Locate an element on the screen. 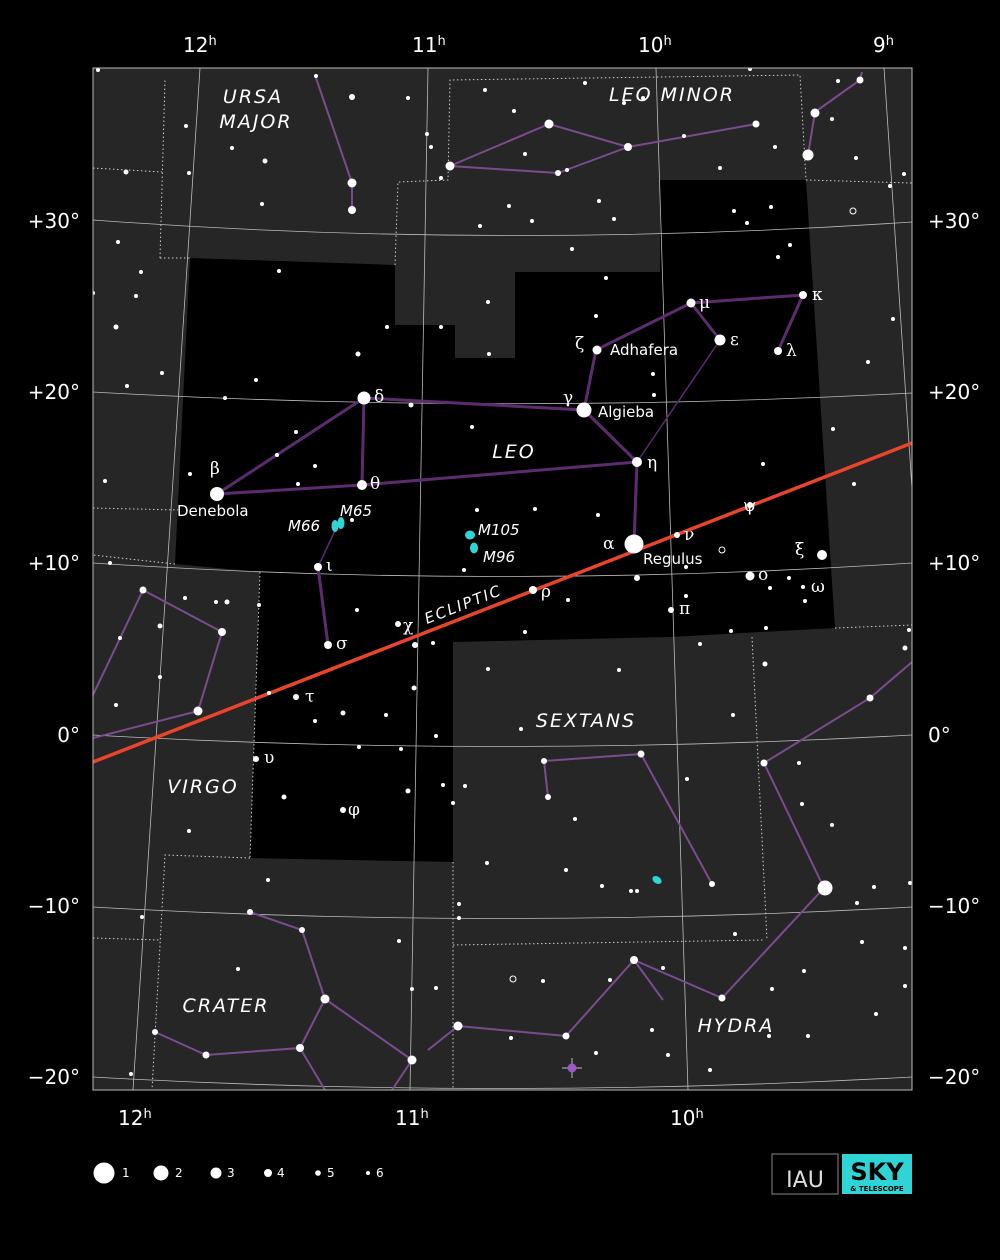 The image size is (1000, 1260). svg-text: & TELESCOPE is located at coordinates (877, 1189).